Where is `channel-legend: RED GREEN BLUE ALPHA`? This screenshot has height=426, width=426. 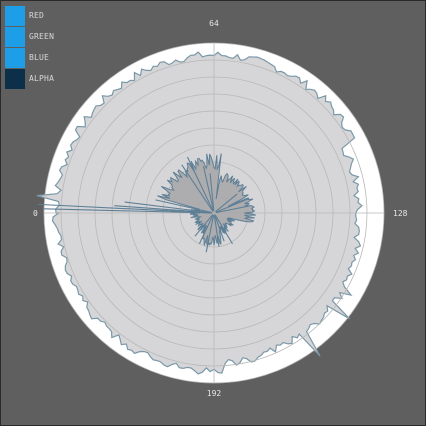 channel-legend: RED GREEN BLUE ALPHA is located at coordinates (29, 47).